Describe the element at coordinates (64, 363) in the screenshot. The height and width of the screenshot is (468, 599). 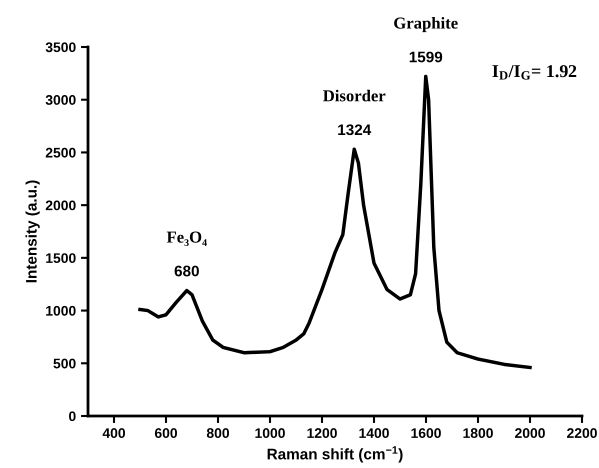
I see `y-tick-label: 500` at that location.